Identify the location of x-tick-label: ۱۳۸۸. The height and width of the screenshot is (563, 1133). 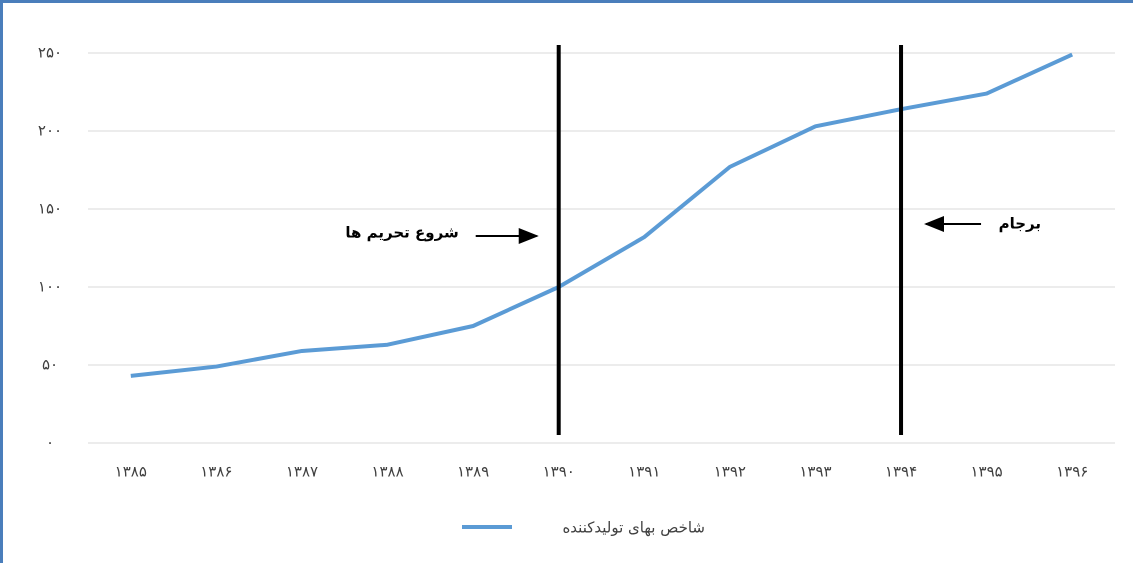
(387, 472).